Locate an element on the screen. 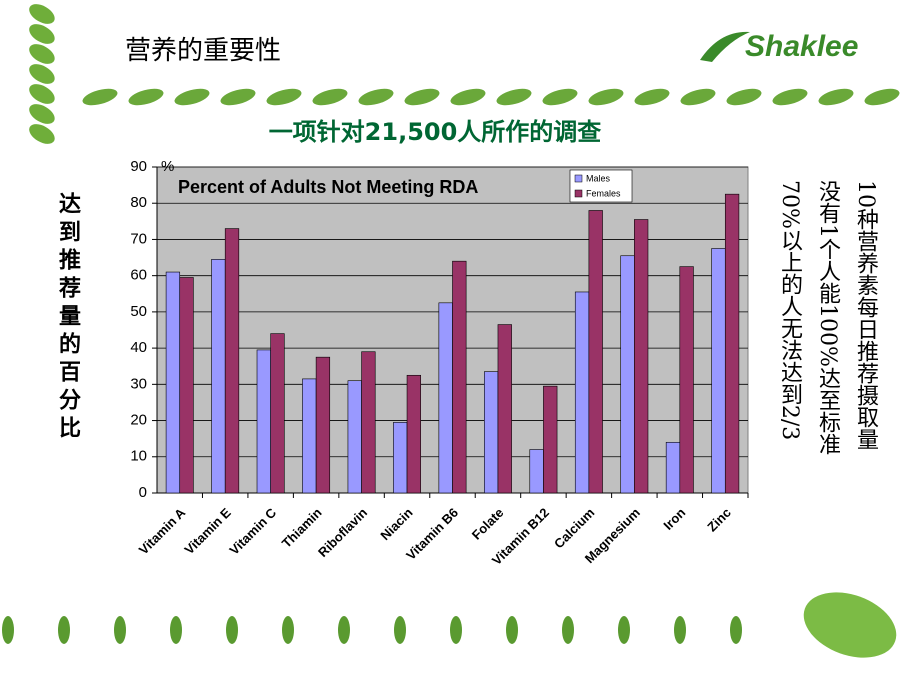 Image resolution: width=920 pixels, height=690 pixels. y-tick-label: 10 is located at coordinates (138, 456).